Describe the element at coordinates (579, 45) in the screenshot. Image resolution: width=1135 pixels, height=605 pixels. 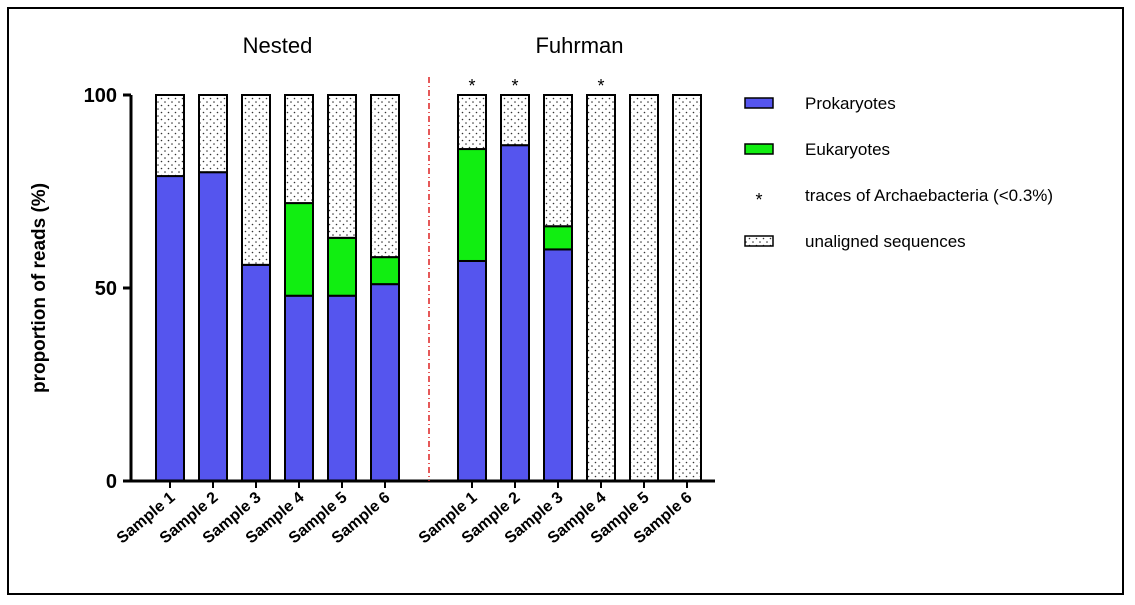
I see `group-title: Fuhrman` at that location.